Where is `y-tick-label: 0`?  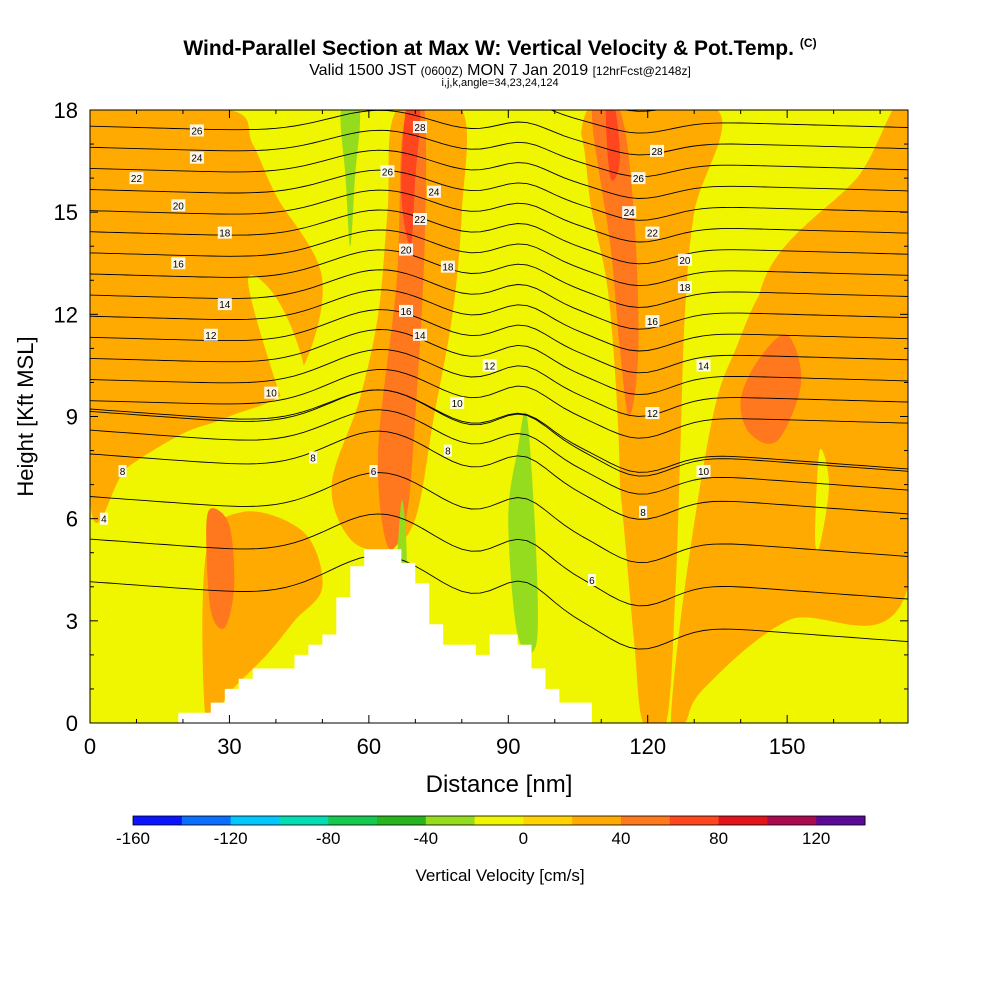
y-tick-label: 0 is located at coordinates (72, 723).